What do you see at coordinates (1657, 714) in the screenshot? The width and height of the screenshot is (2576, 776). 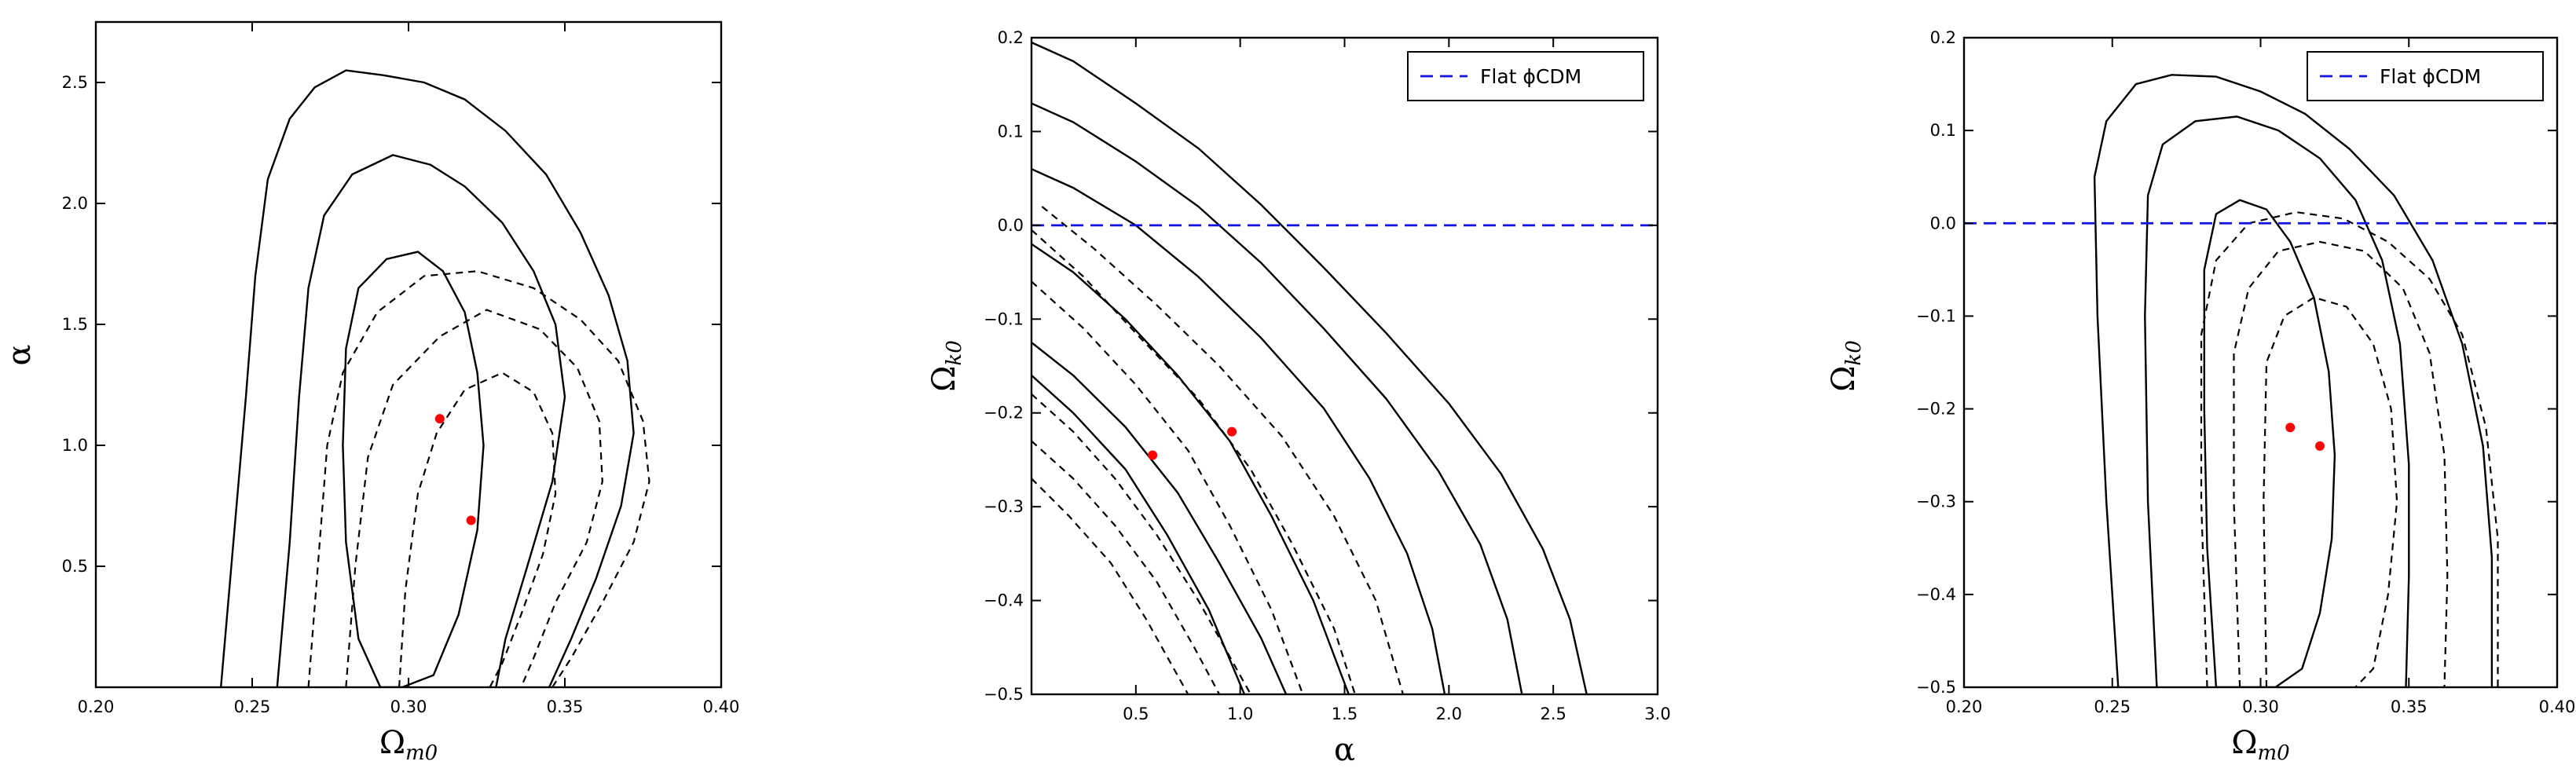 I see `x-tick-label: 3.0` at bounding box center [1657, 714].